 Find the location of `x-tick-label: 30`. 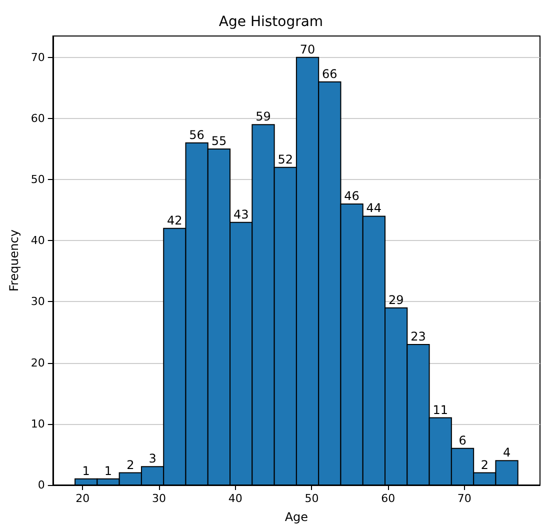

x-tick-label: 30 is located at coordinates (159, 498).